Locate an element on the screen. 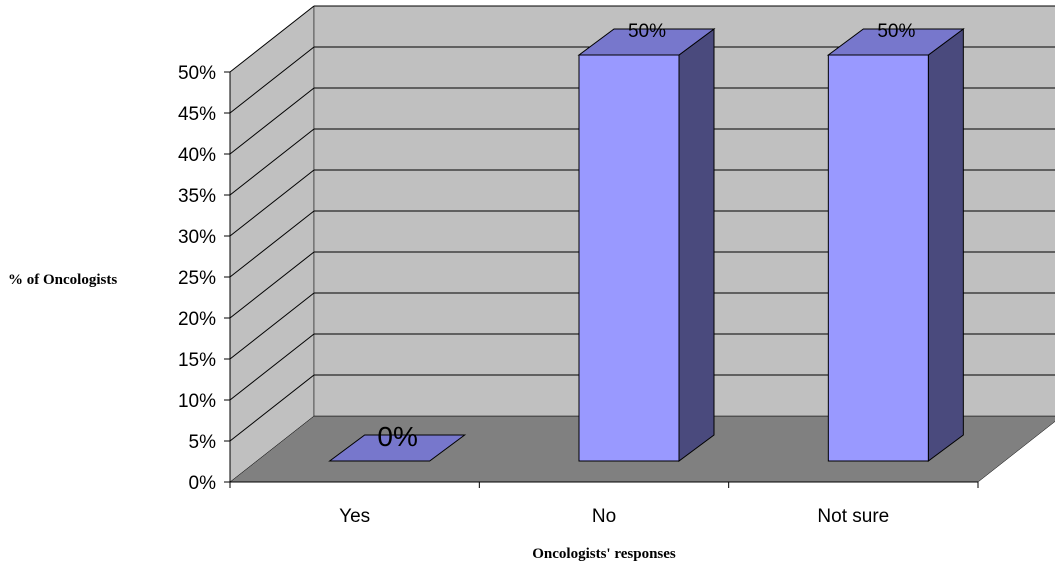 This screenshot has height=567, width=1055. data-label: 0% is located at coordinates (397, 436).